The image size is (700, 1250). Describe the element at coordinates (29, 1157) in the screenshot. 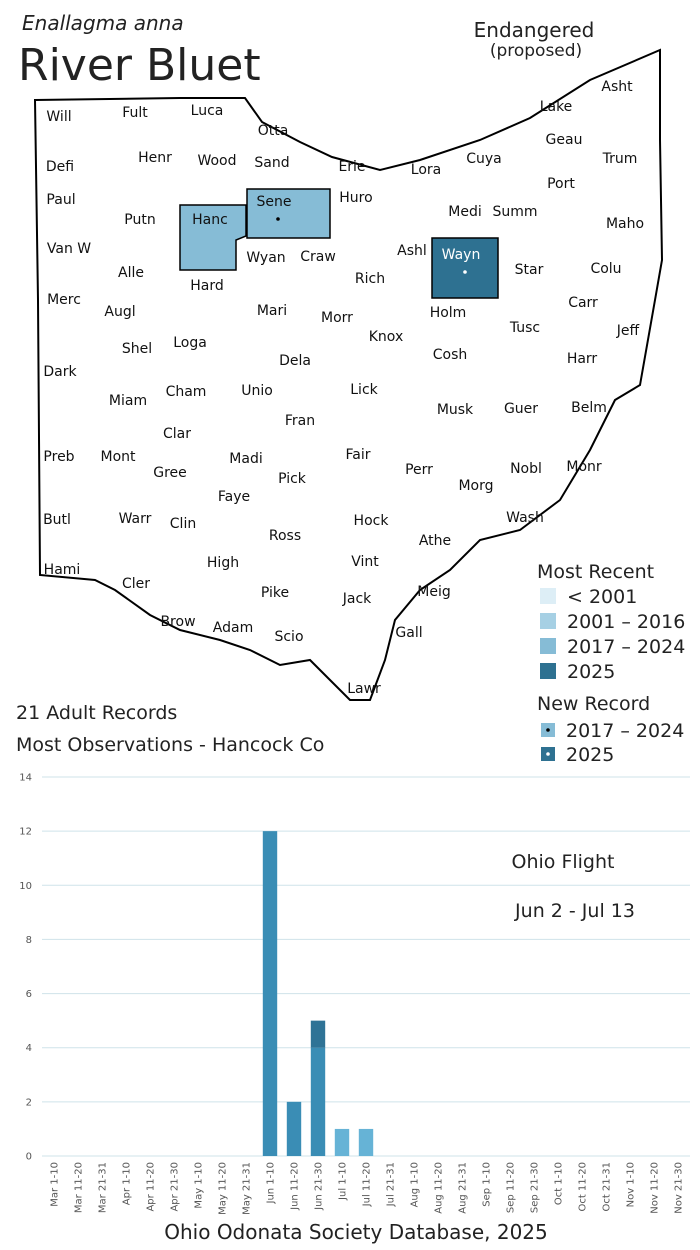

I see `y-tick-label: 0` at that location.